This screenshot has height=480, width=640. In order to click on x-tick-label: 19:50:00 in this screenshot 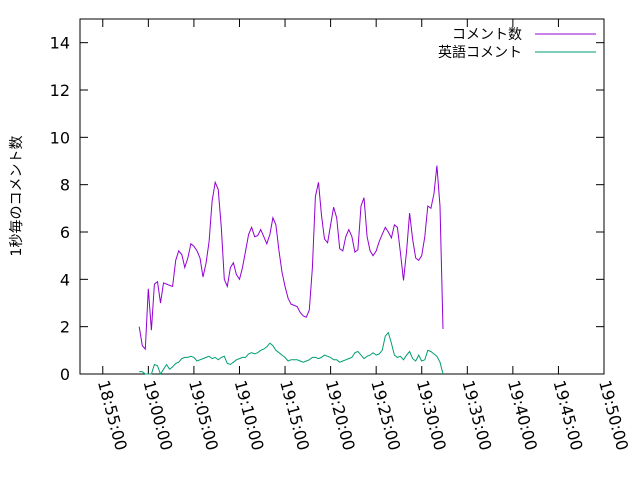, I will do `click(613, 415)`.